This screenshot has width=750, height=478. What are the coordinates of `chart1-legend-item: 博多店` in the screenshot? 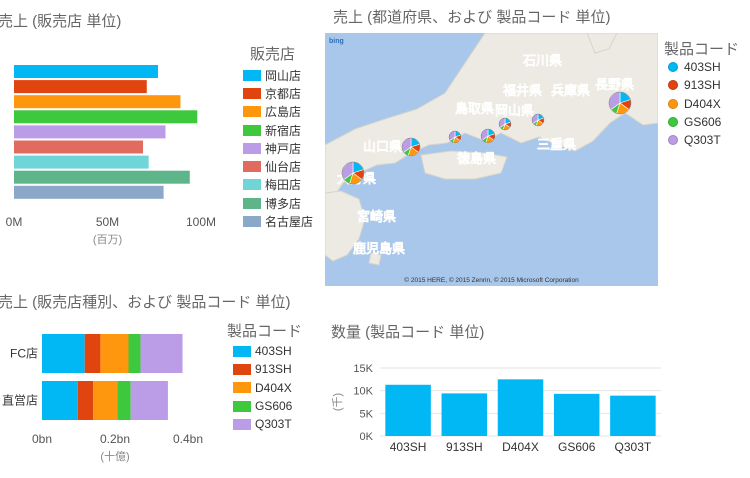 It's located at (278, 203).